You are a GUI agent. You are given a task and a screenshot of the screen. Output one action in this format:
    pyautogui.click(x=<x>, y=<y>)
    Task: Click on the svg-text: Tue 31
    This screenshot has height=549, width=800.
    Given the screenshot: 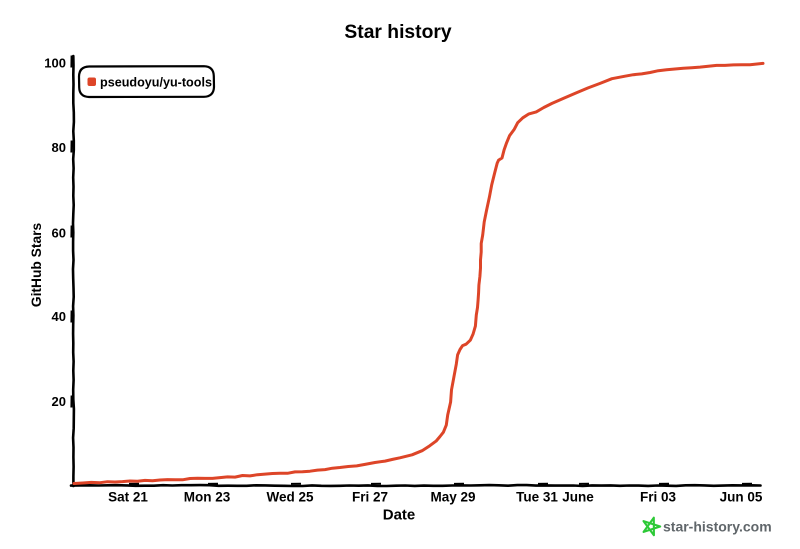 What is the action you would take?
    pyautogui.click(x=537, y=497)
    